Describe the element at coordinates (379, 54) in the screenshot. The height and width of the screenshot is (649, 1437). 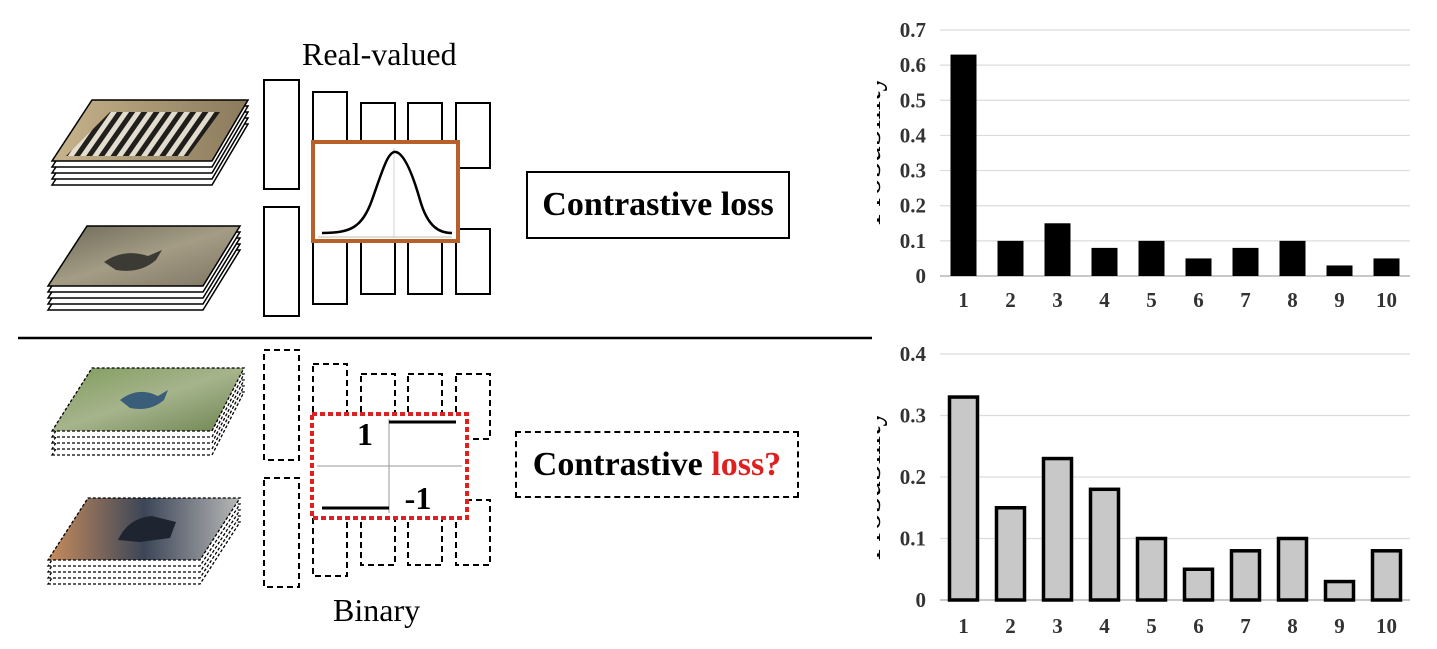
I see `real-valued-header: Real-valued` at that location.